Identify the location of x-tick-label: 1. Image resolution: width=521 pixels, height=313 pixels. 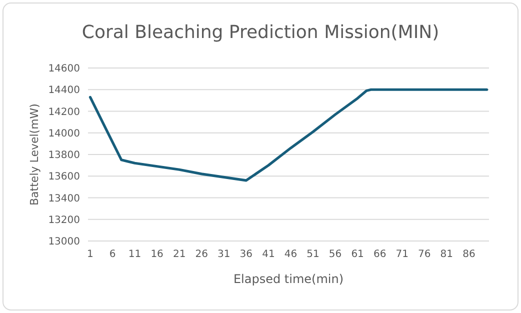
(90, 254).